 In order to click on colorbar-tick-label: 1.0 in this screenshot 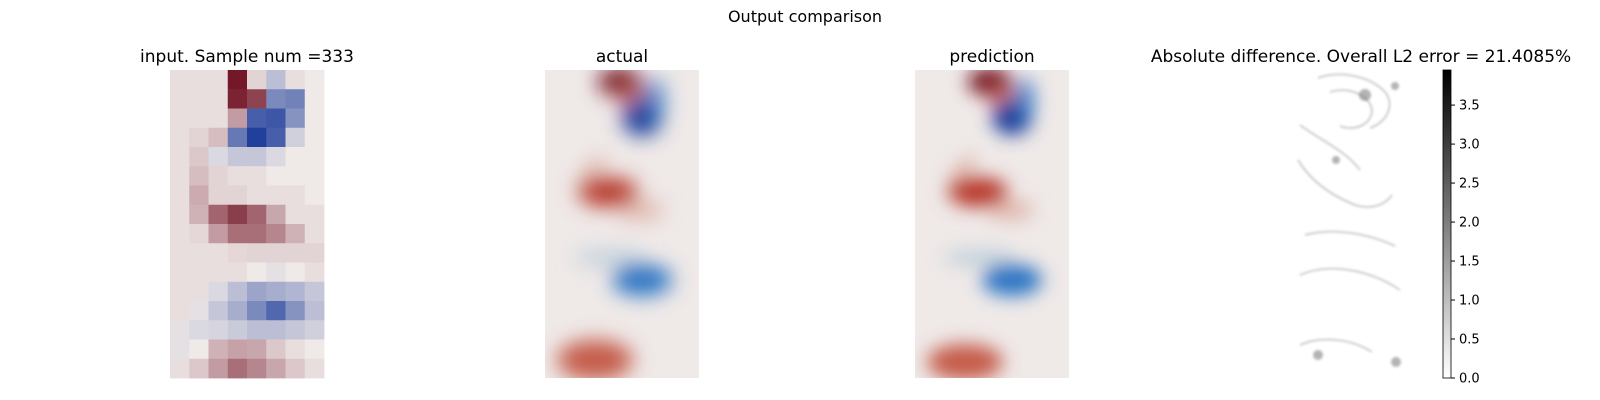, I will do `click(1469, 301)`.